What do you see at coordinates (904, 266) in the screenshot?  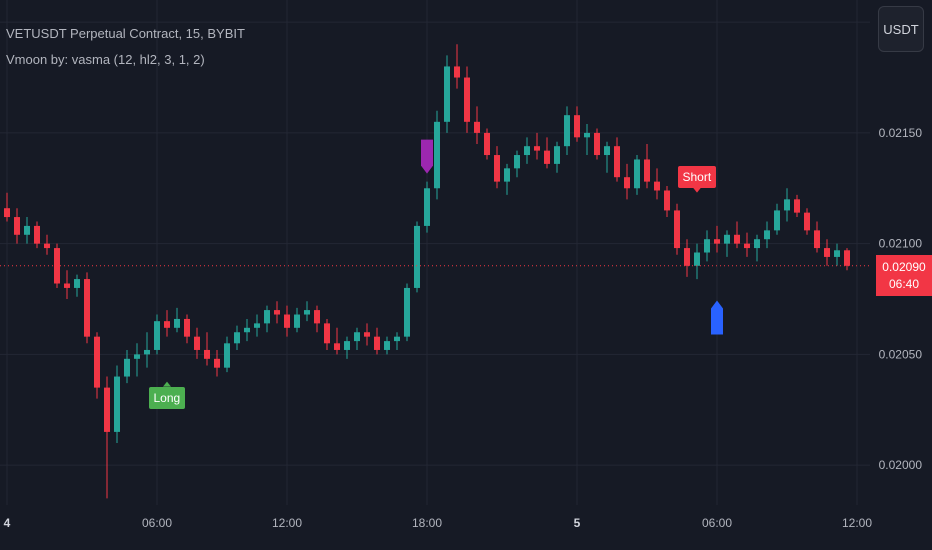 I see `last-price-value: 0.02090` at bounding box center [904, 266].